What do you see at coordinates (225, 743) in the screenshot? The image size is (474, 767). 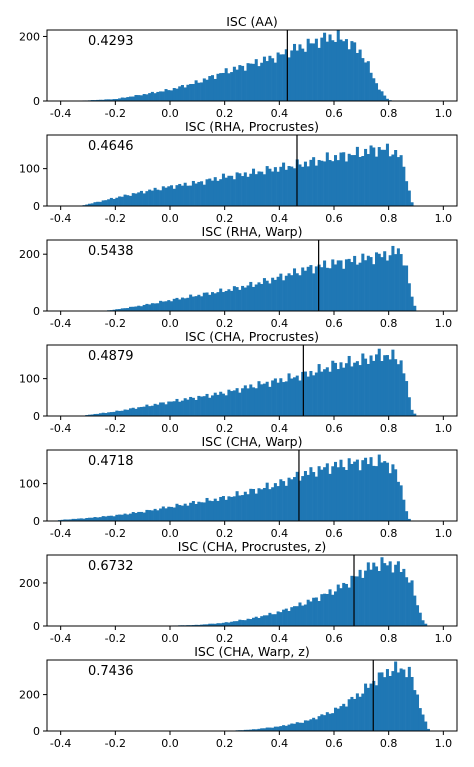 I see `x-tick-label: 0.2` at bounding box center [225, 743].